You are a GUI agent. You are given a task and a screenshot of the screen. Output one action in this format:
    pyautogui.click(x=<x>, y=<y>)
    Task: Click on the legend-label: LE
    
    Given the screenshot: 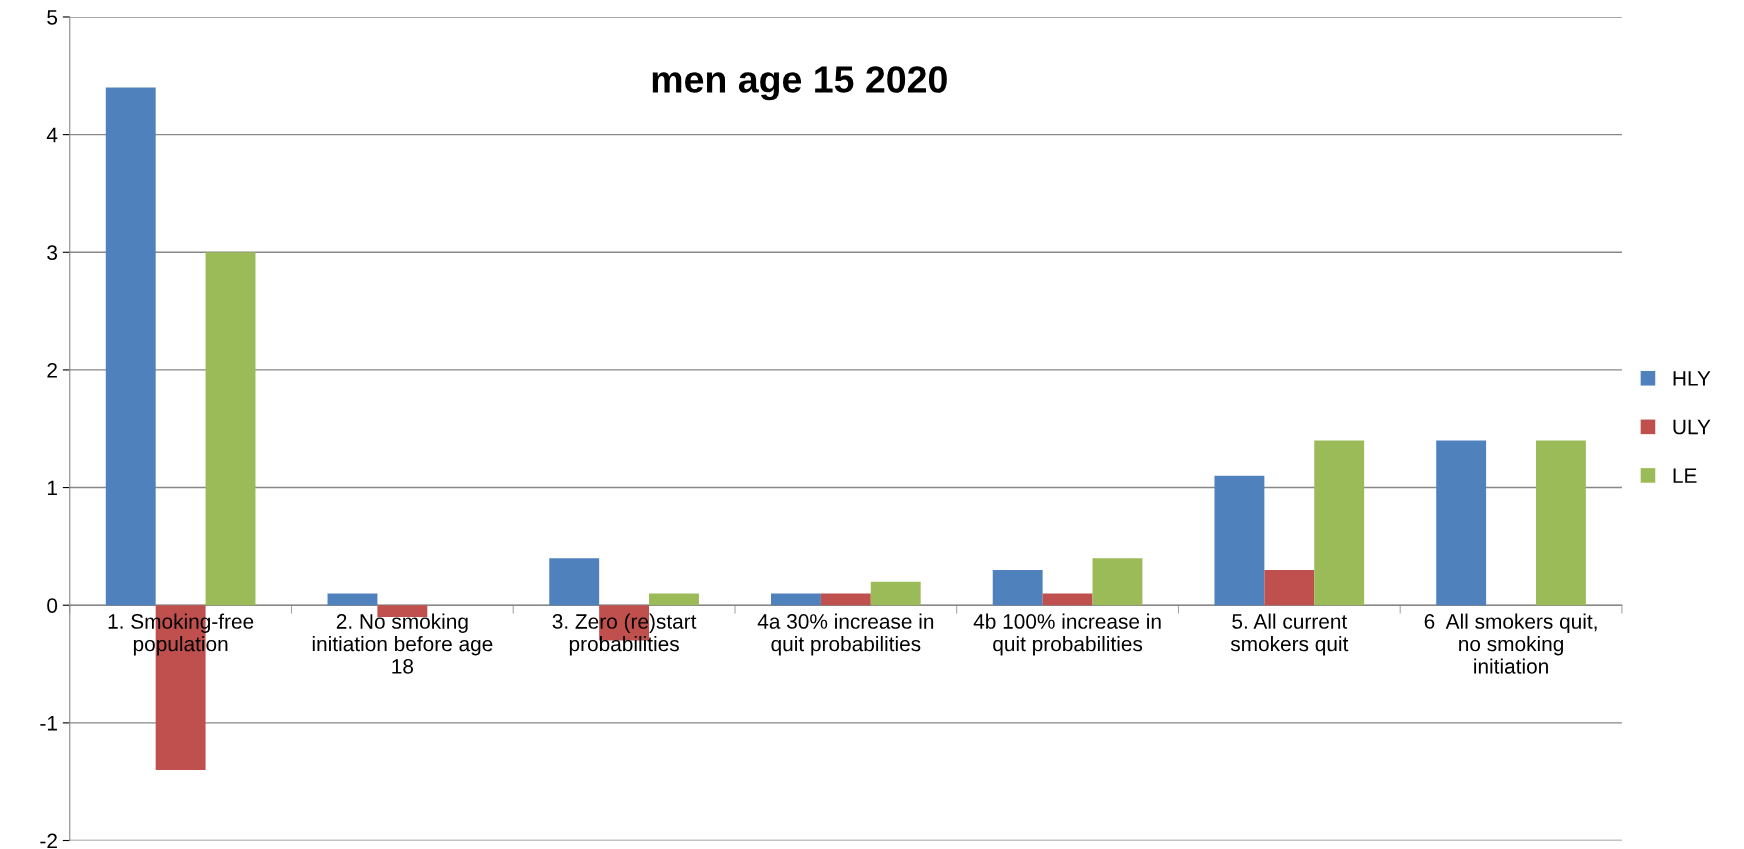 What is the action you would take?
    pyautogui.click(x=1685, y=475)
    